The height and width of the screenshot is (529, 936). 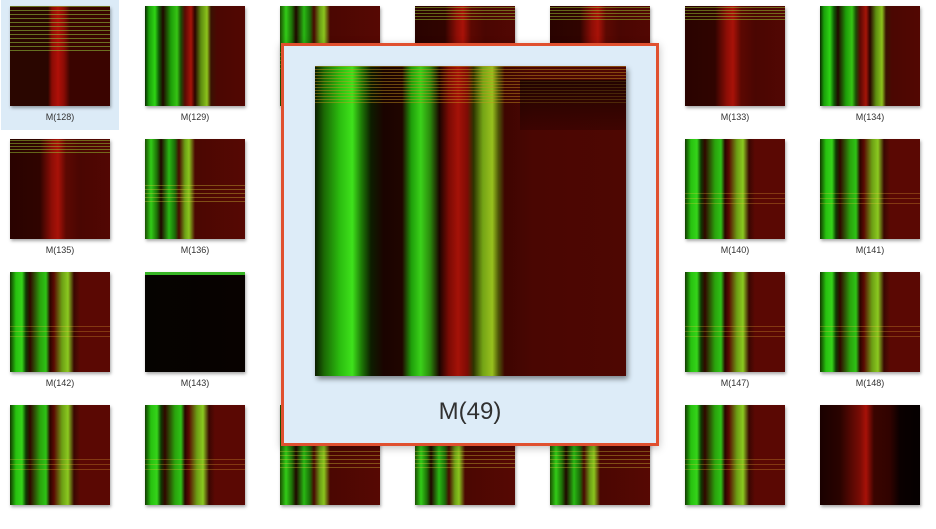 I want to click on thumbnail-tile: M(142), so click(x=60, y=331).